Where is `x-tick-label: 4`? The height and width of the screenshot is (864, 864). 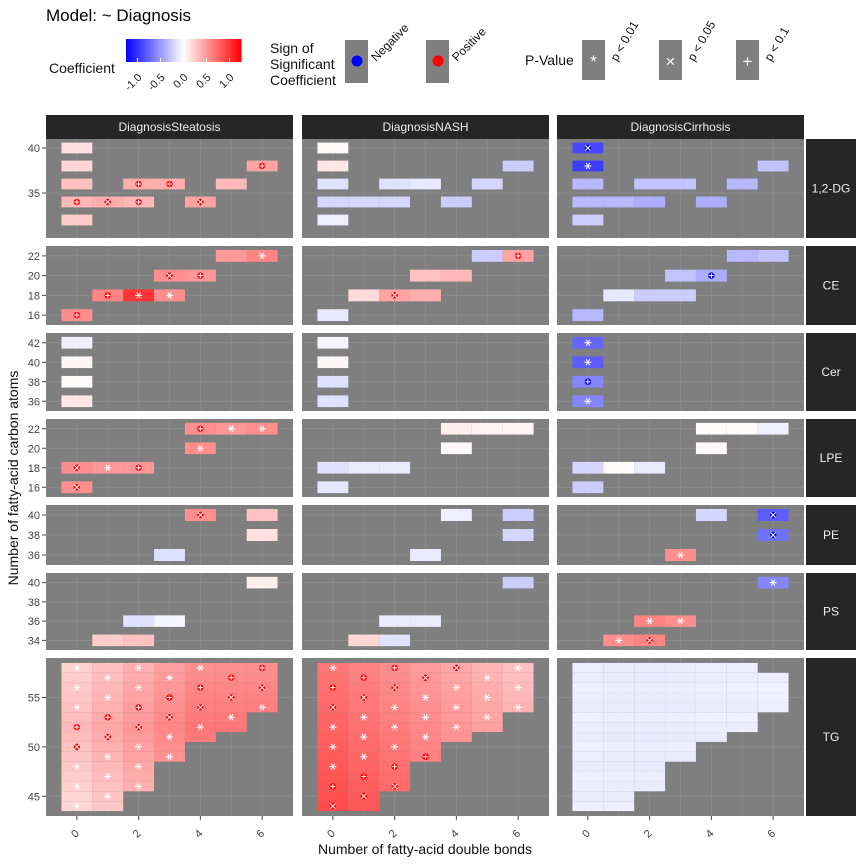 x-tick-label: 4 is located at coordinates (455, 834).